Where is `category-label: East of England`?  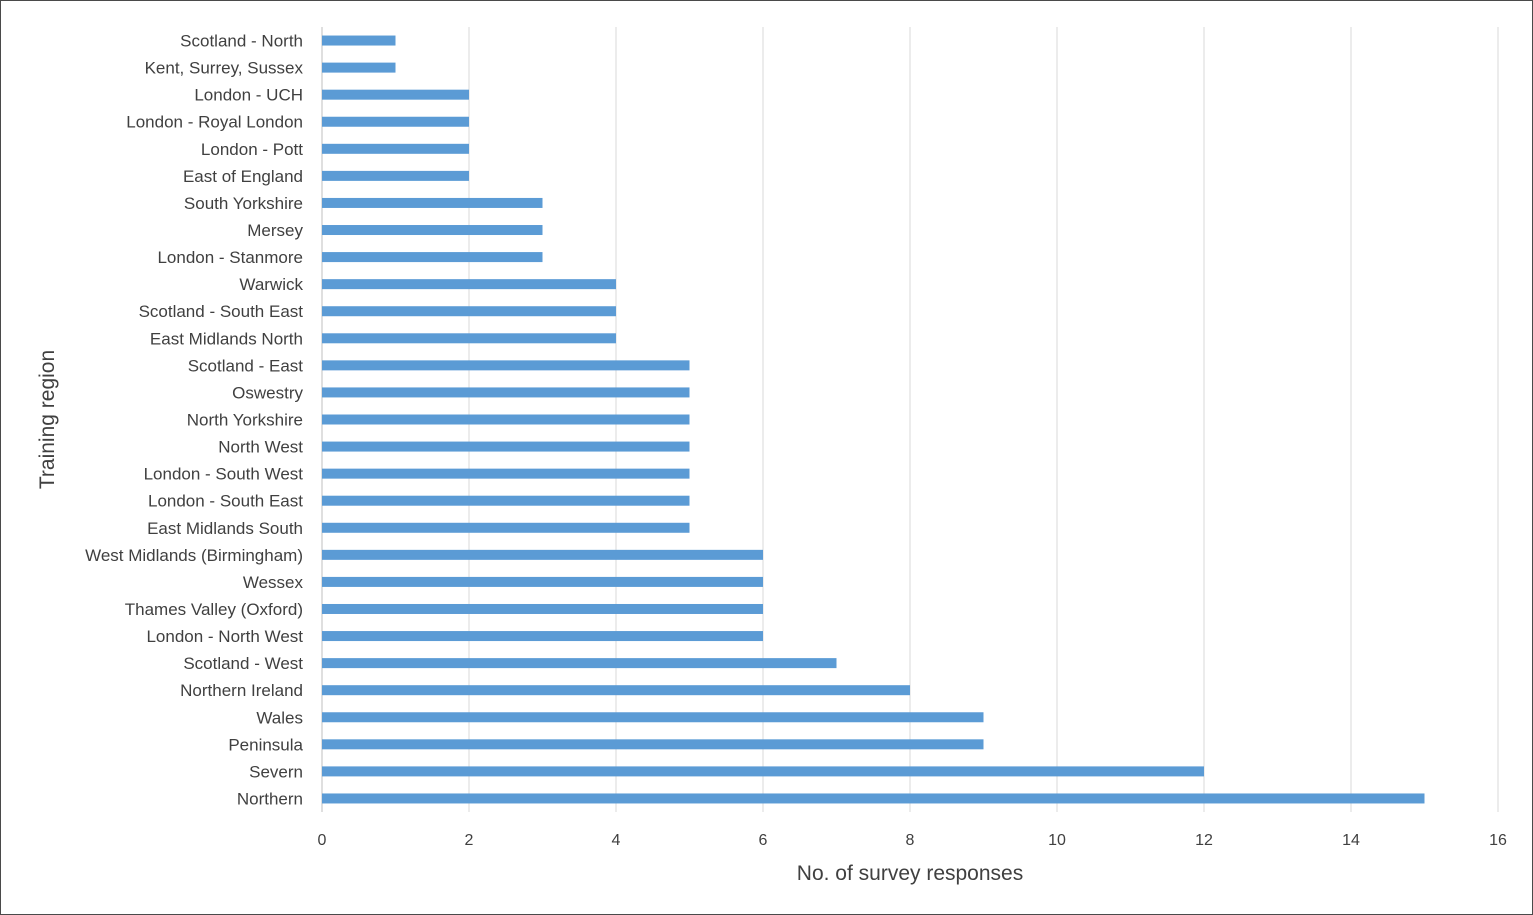 category-label: East of England is located at coordinates (243, 176).